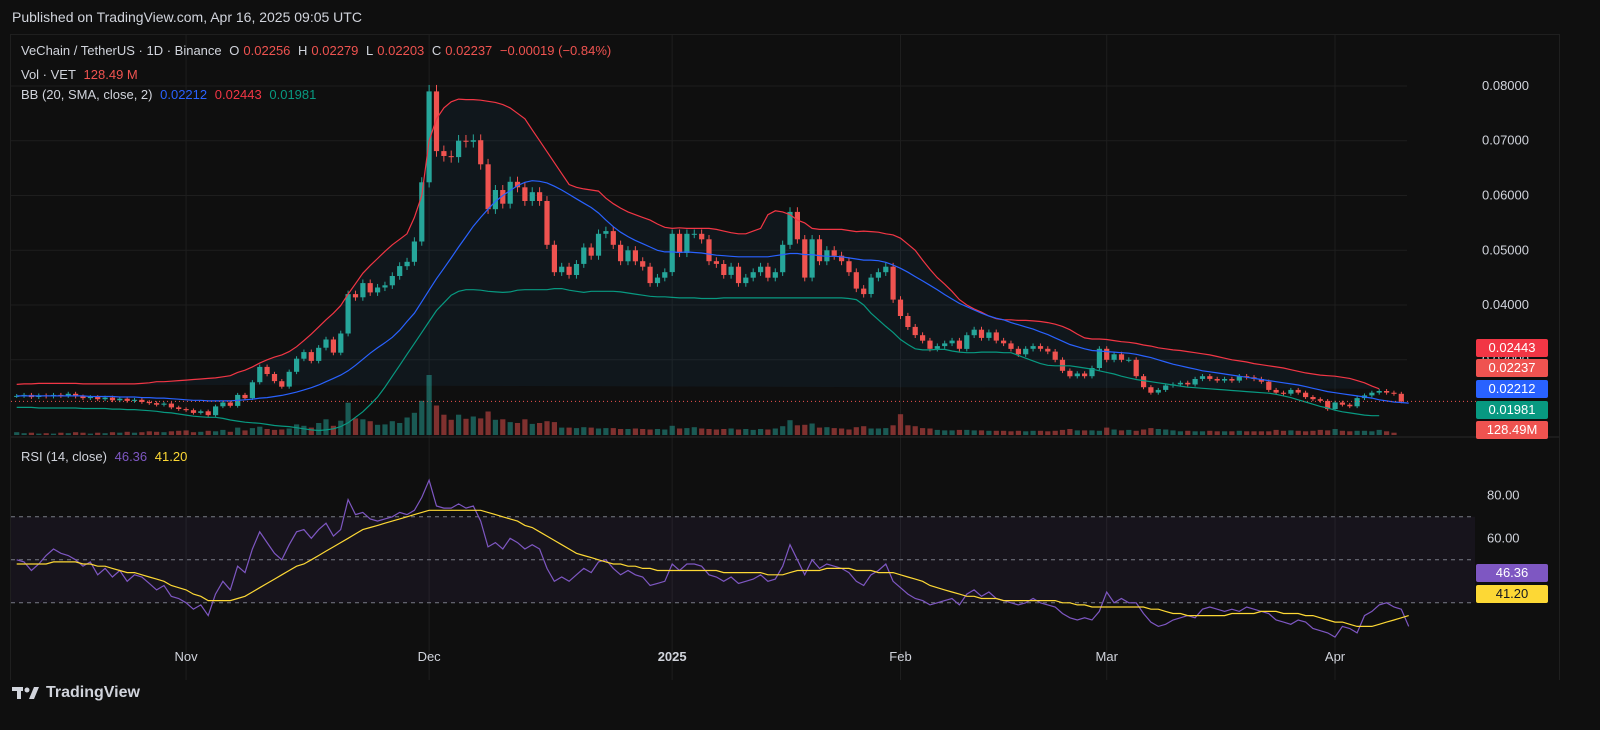 The image size is (1600, 730). What do you see at coordinates (1512, 410) in the screenshot?
I see `tag-bb-lower: 0.01981` at bounding box center [1512, 410].